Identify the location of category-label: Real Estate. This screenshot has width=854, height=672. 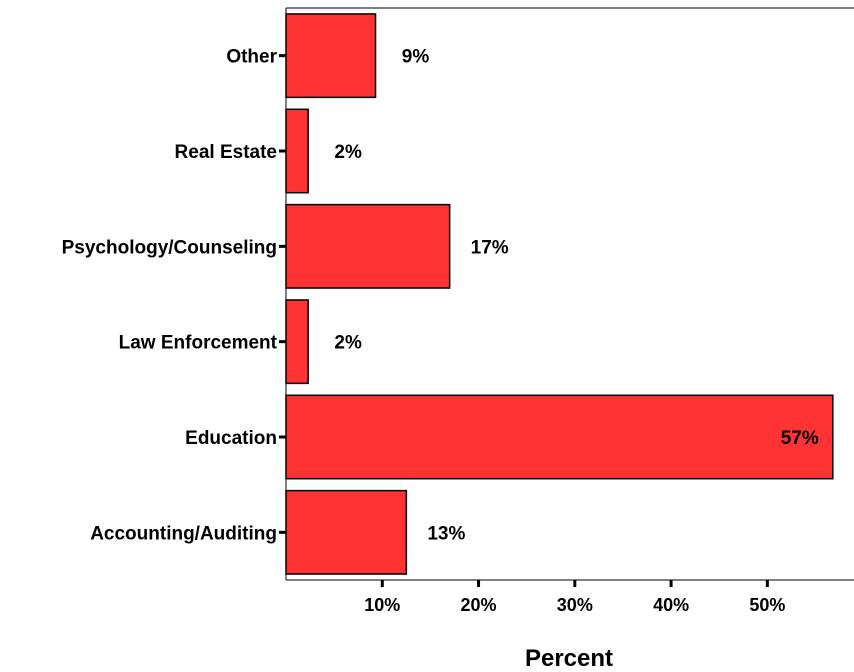
(226, 152).